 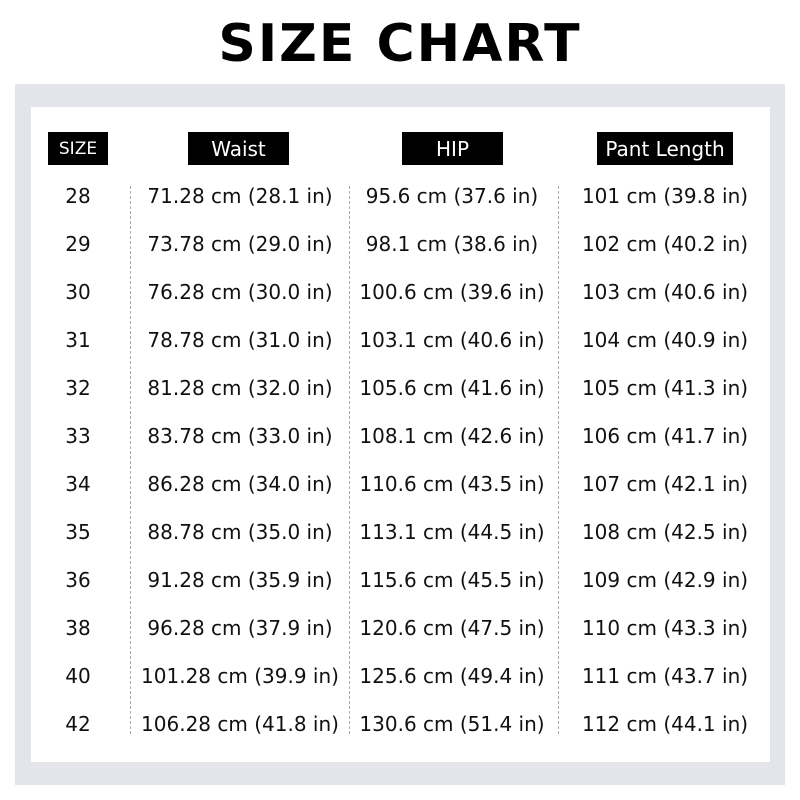 I want to click on size-cell: 28, so click(x=78, y=196).